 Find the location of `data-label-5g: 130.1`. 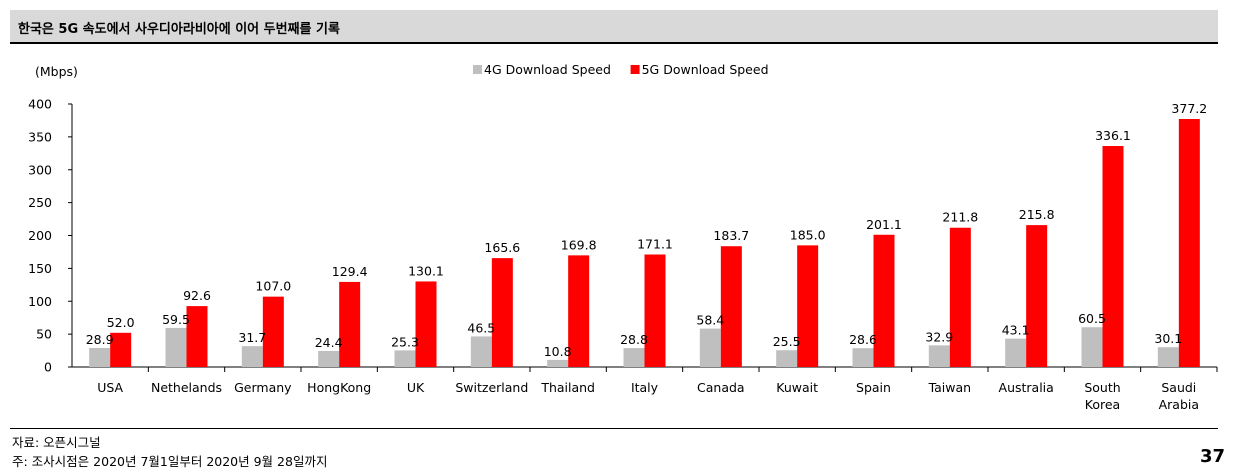

data-label-5g: 130.1 is located at coordinates (426, 270).